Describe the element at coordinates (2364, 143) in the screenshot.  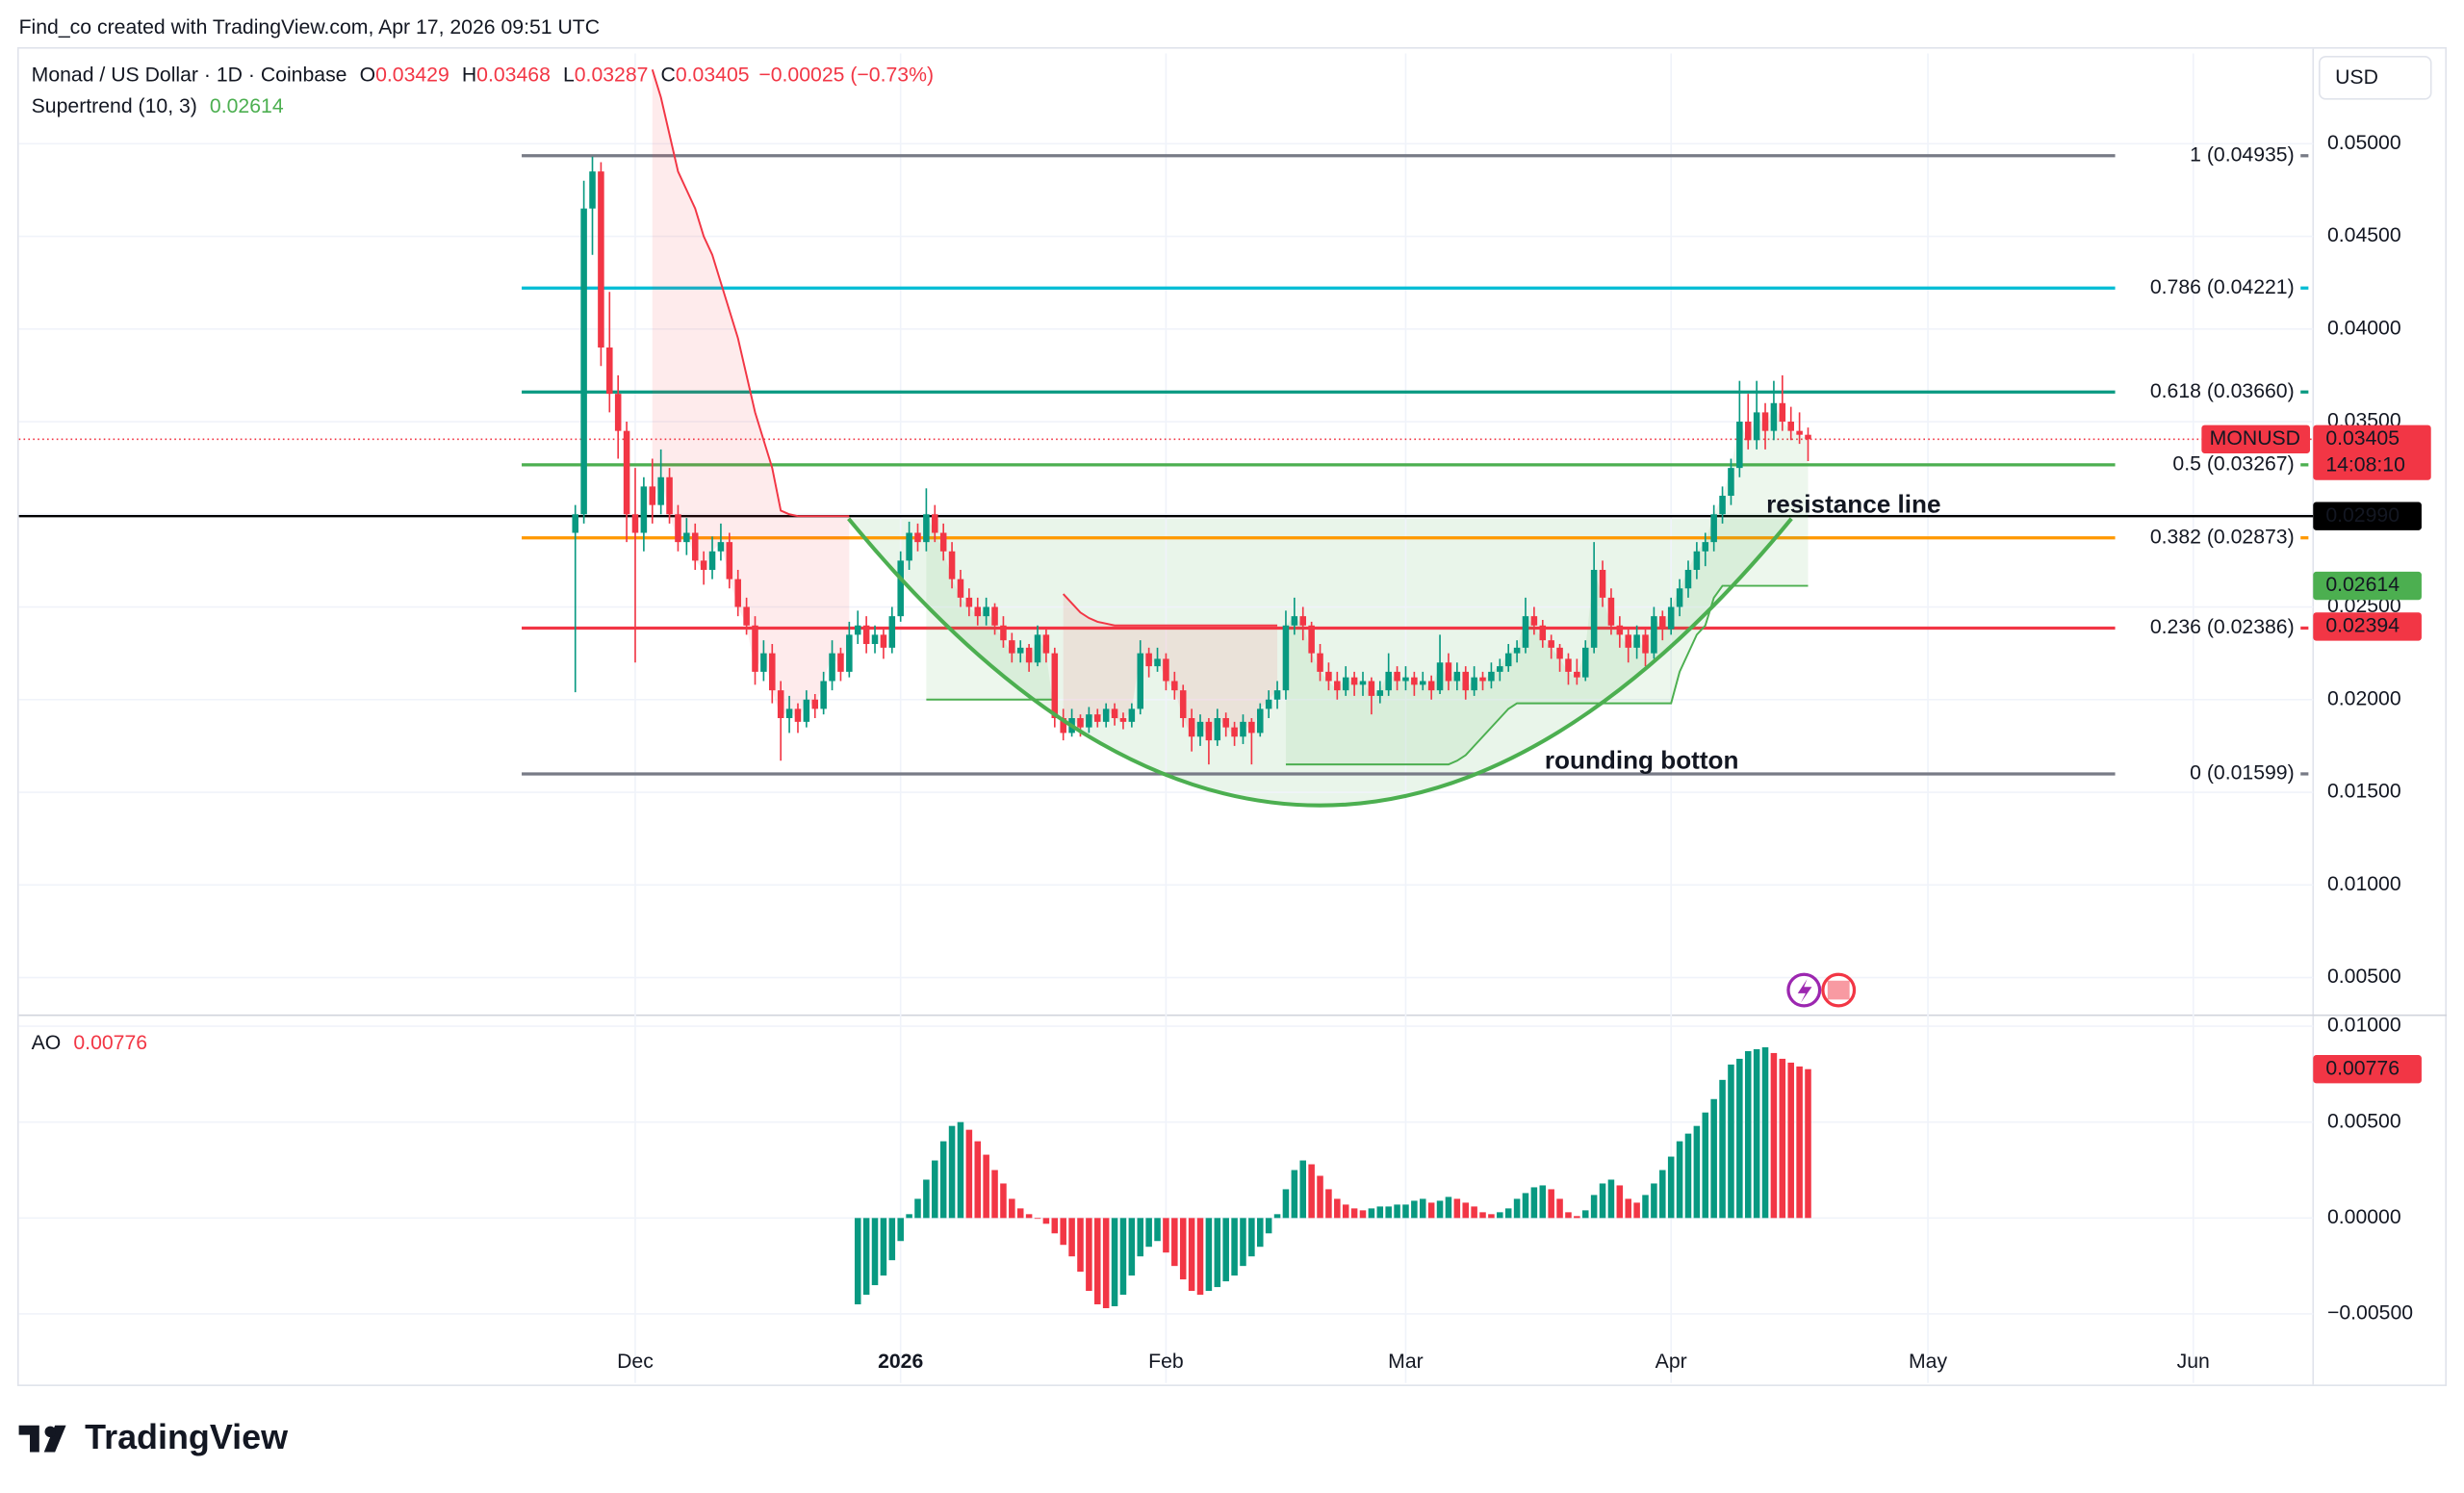
I see `y-tick-label: 0.05000` at that location.